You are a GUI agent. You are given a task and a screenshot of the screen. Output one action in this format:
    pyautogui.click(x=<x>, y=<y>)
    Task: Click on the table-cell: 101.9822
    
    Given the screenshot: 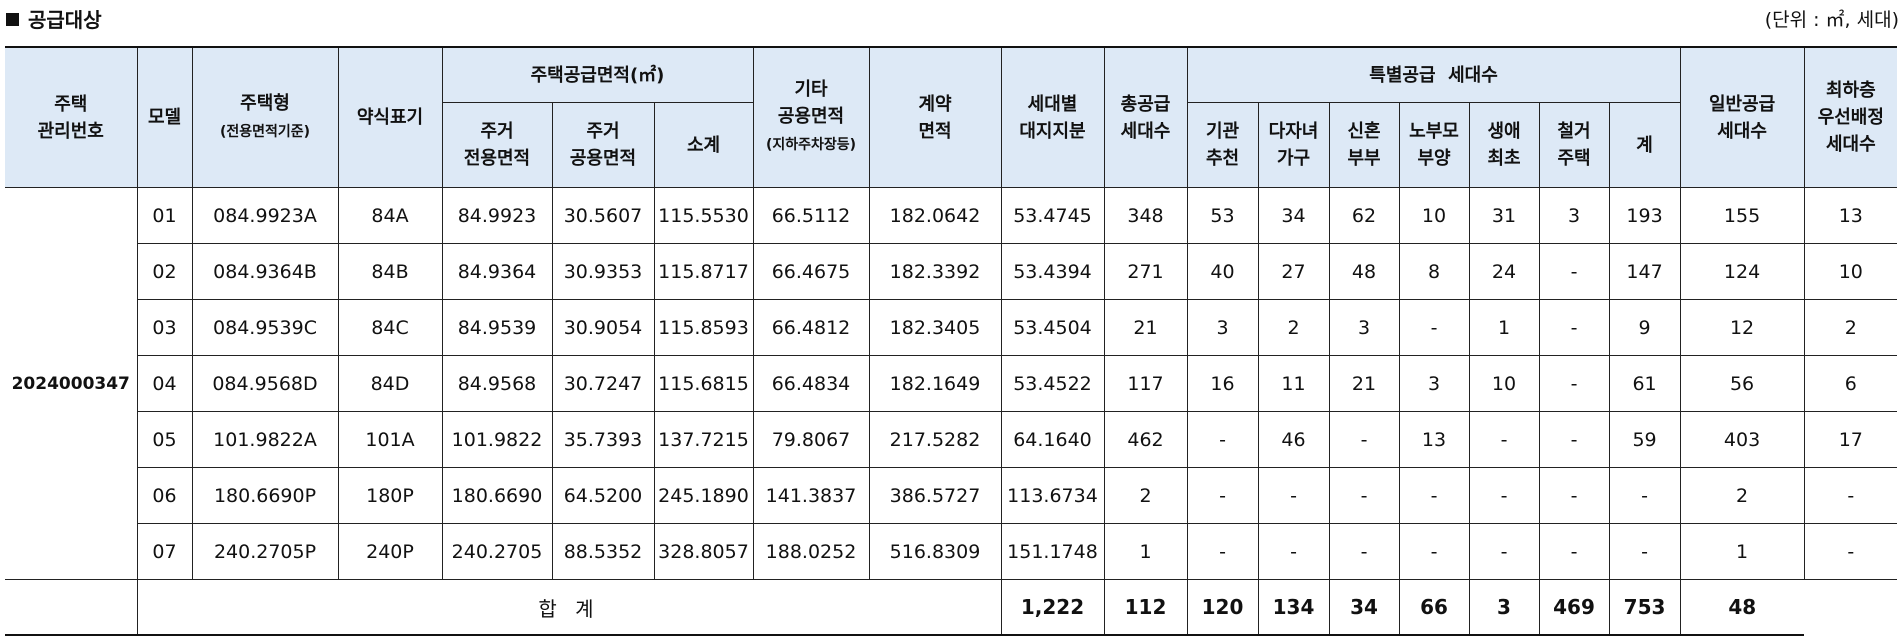 What is the action you would take?
    pyautogui.click(x=497, y=439)
    